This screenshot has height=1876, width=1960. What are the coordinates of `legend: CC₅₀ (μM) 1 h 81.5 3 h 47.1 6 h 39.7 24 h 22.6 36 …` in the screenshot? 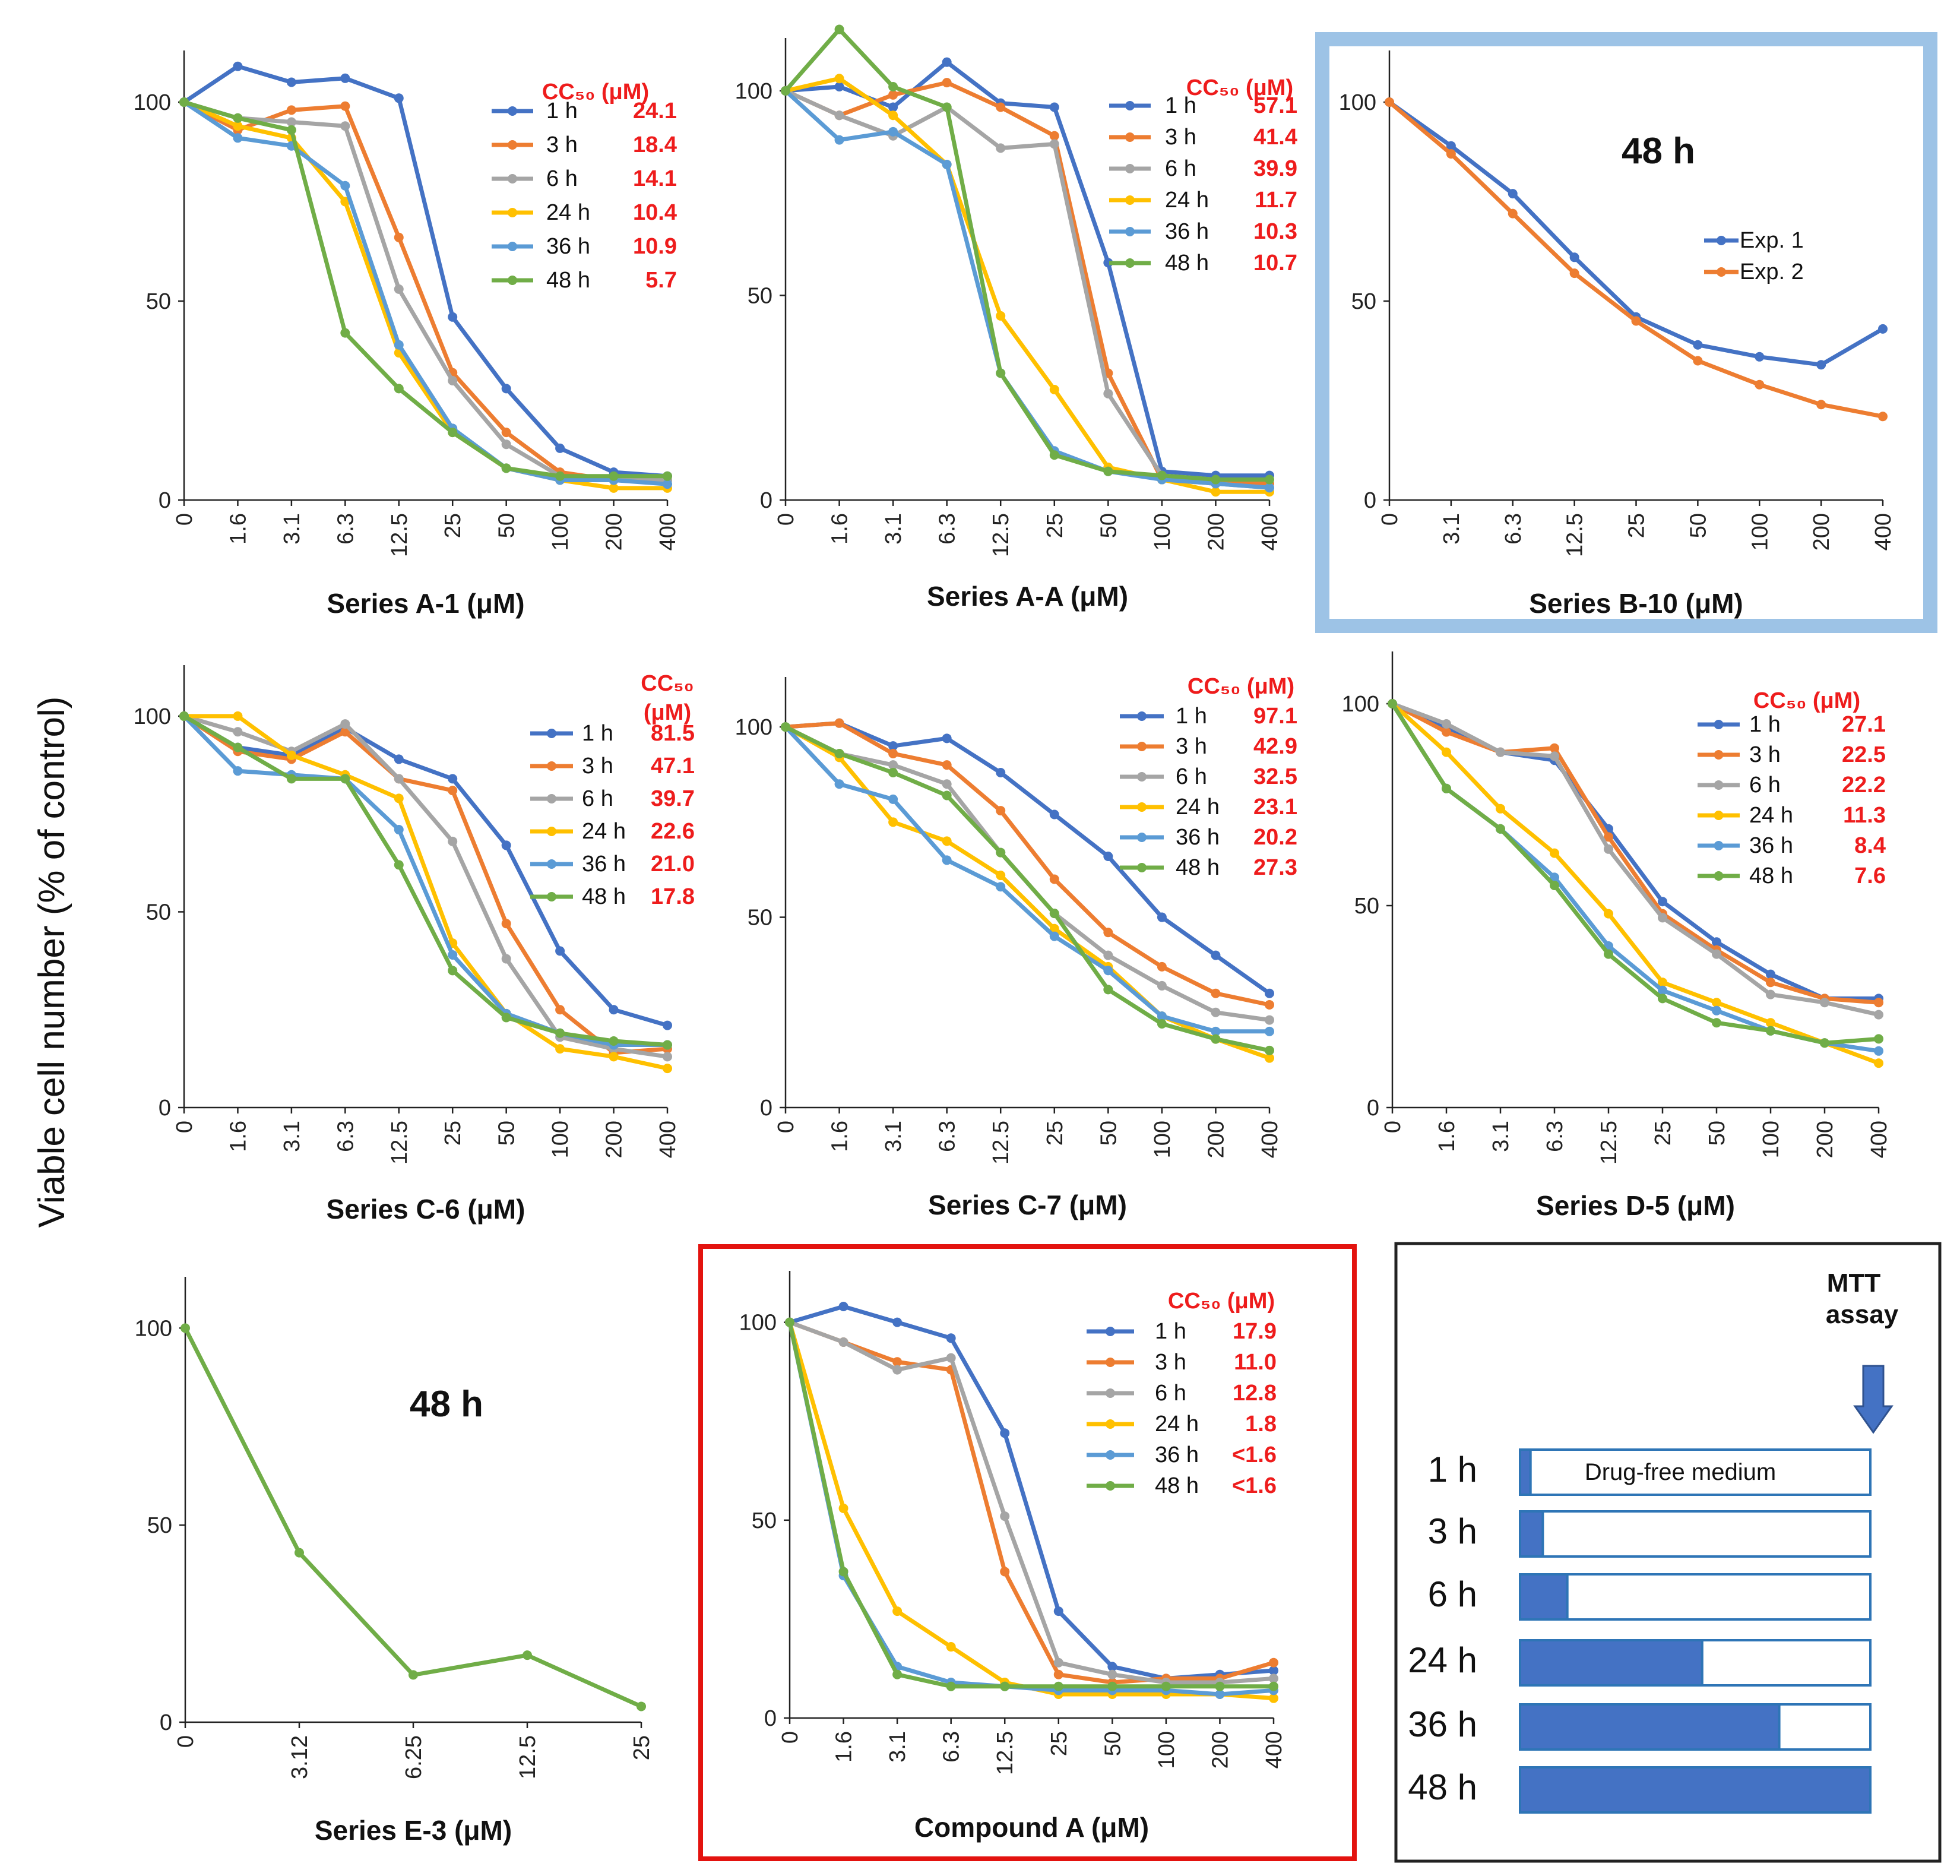 It's located at (612, 790).